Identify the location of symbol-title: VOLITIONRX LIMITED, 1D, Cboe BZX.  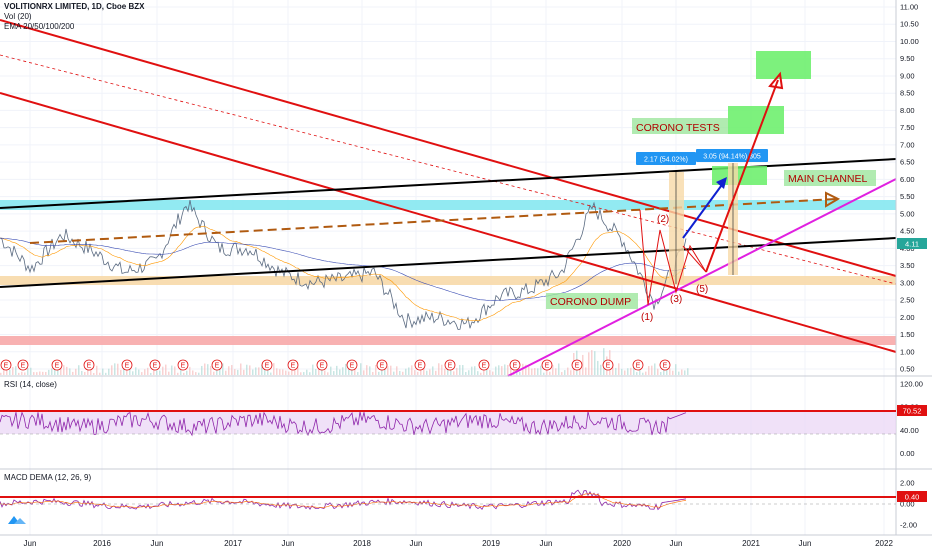
(74, 6).